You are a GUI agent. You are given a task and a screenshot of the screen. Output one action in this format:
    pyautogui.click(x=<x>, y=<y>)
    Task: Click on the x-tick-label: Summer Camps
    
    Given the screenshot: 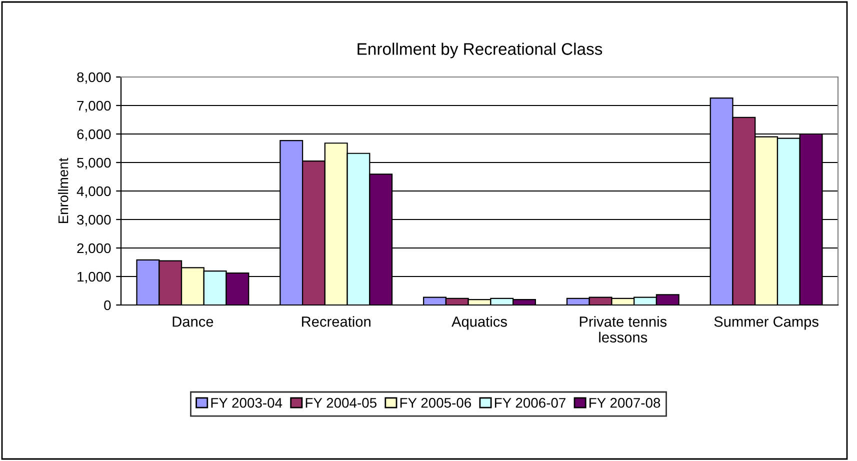 What is the action you would take?
    pyautogui.click(x=766, y=323)
    